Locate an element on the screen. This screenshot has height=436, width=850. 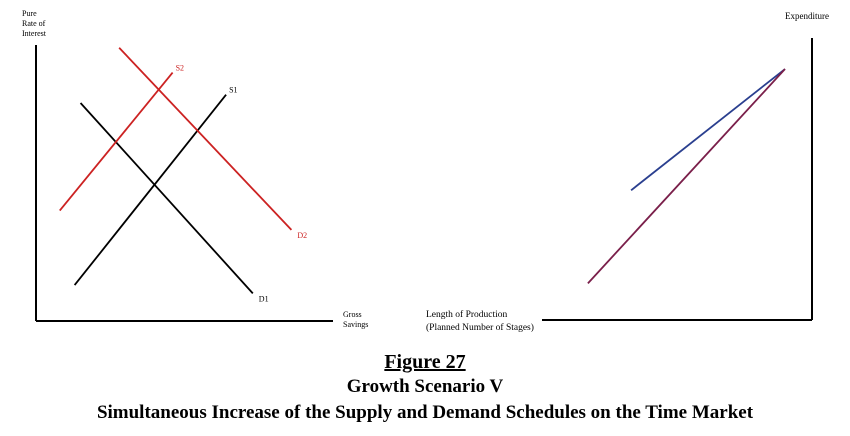
series-line-d1 is located at coordinates (166, 198).